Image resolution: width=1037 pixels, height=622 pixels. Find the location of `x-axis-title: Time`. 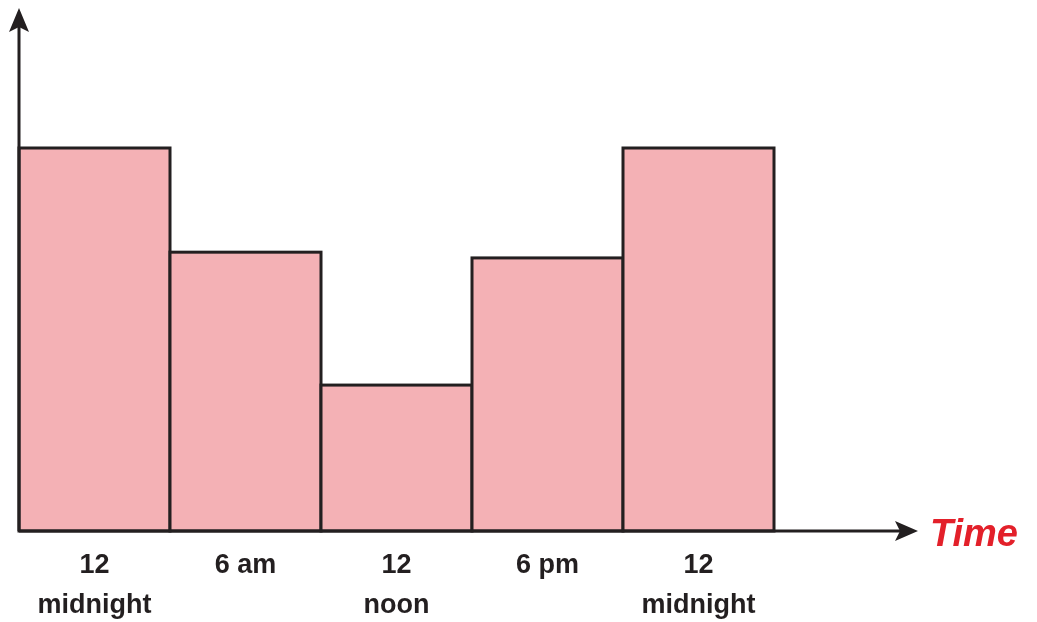

x-axis-title: Time is located at coordinates (974, 533).